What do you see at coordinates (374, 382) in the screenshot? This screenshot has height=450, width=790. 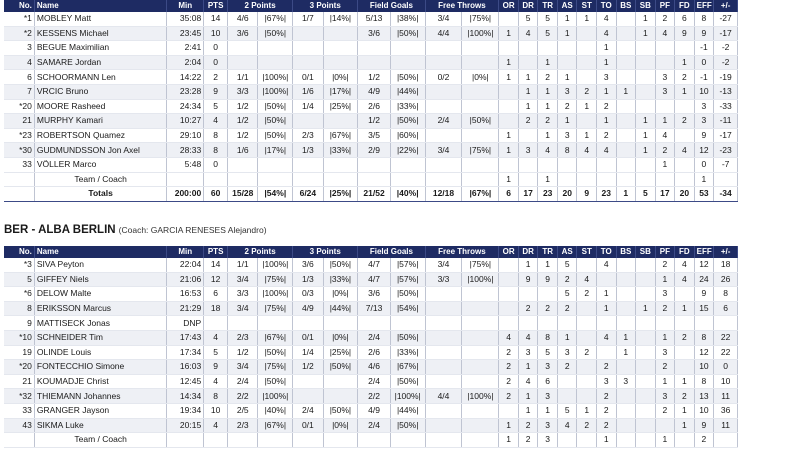 I see `fg-made-attempted: 2/4` at bounding box center [374, 382].